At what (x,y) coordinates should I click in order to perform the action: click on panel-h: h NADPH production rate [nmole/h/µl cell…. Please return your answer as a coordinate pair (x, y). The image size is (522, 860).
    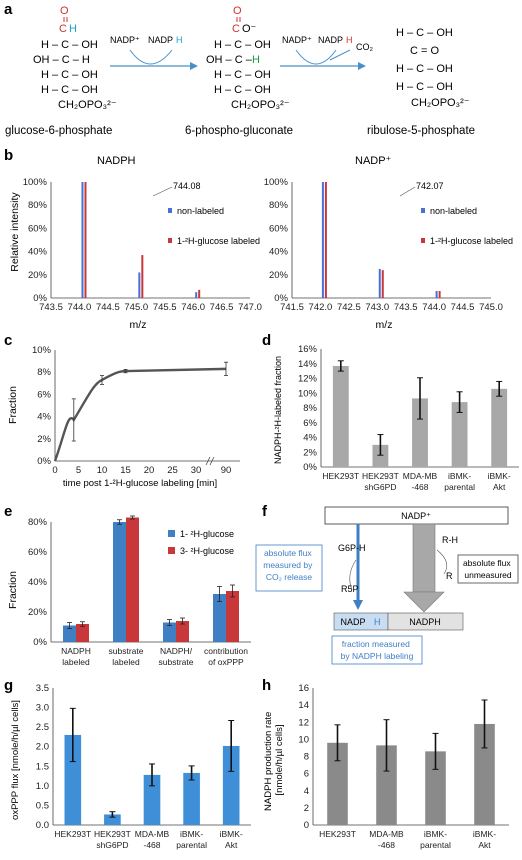
    Looking at the image, I should click on (385, 763).